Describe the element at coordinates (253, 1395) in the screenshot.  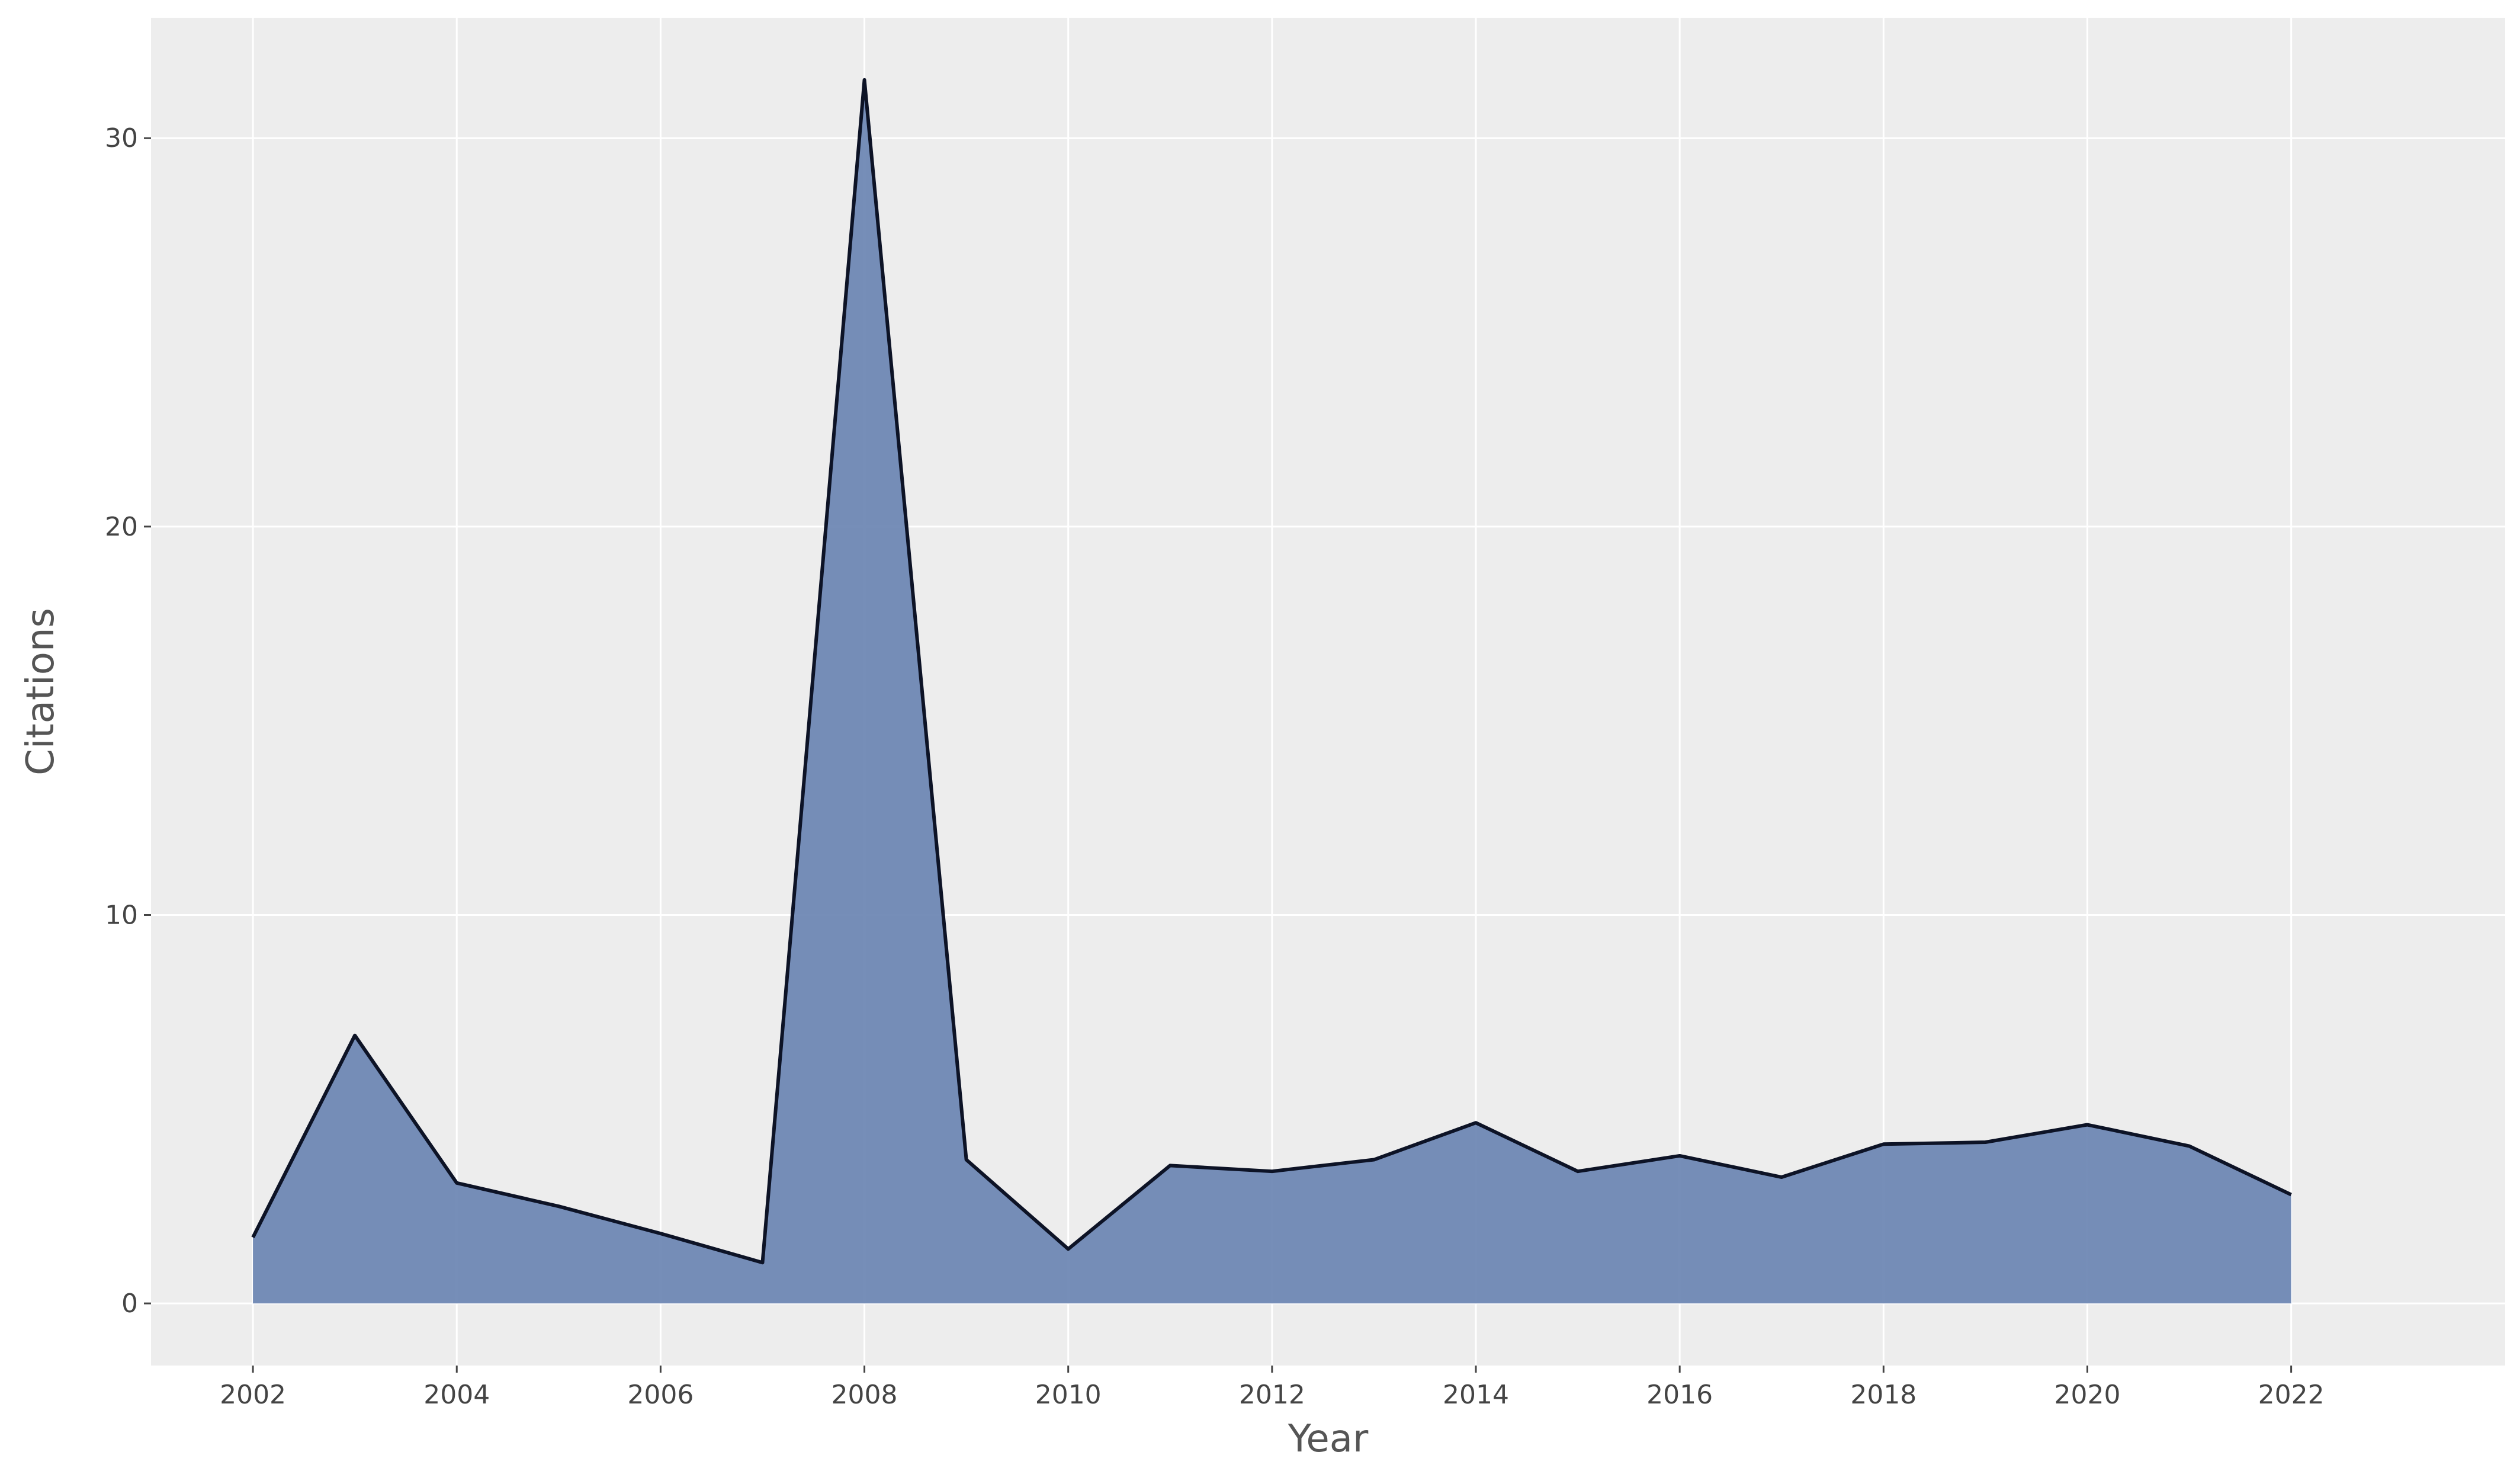
I see `x-tick-label: 2002` at that location.